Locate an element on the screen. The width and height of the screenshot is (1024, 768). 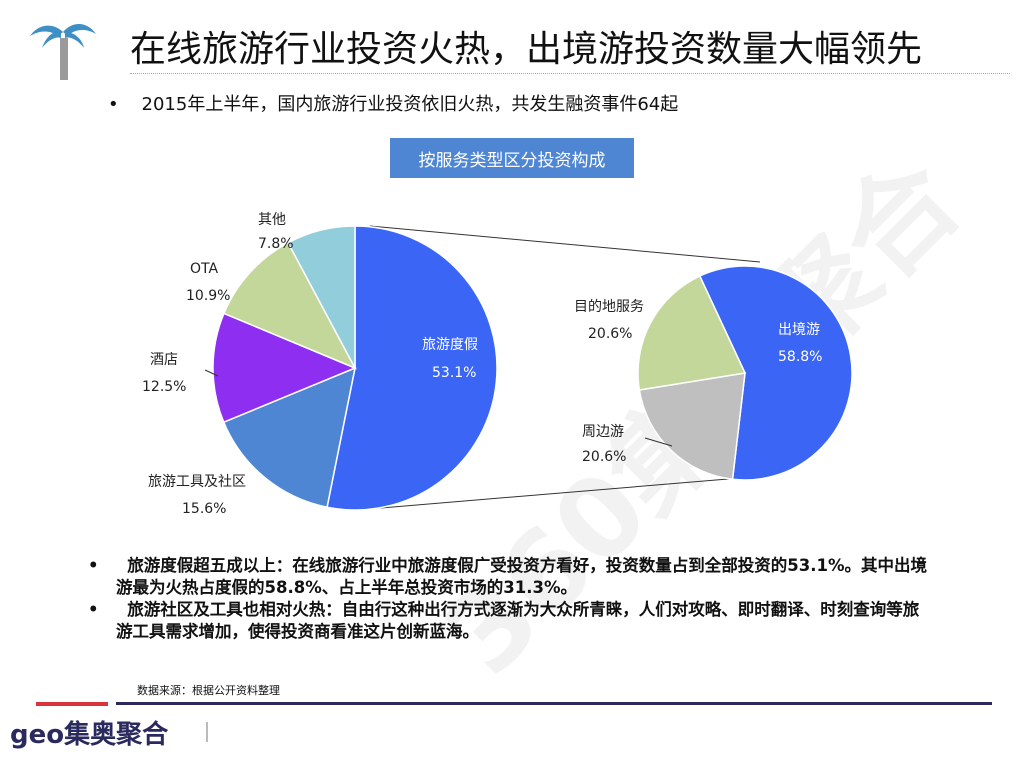
data-source: 数据来源：根据公开资料整理 is located at coordinates (208, 690).